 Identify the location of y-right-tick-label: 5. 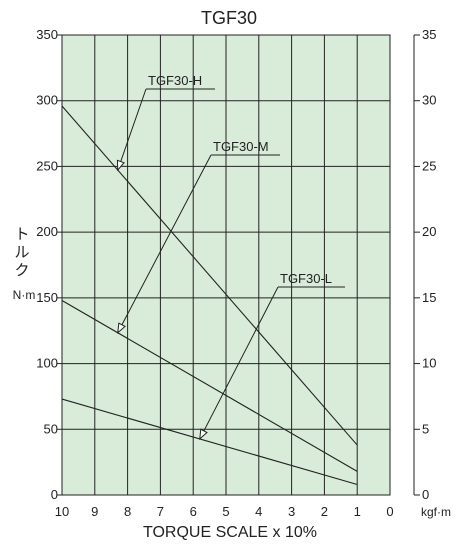
(425, 428).